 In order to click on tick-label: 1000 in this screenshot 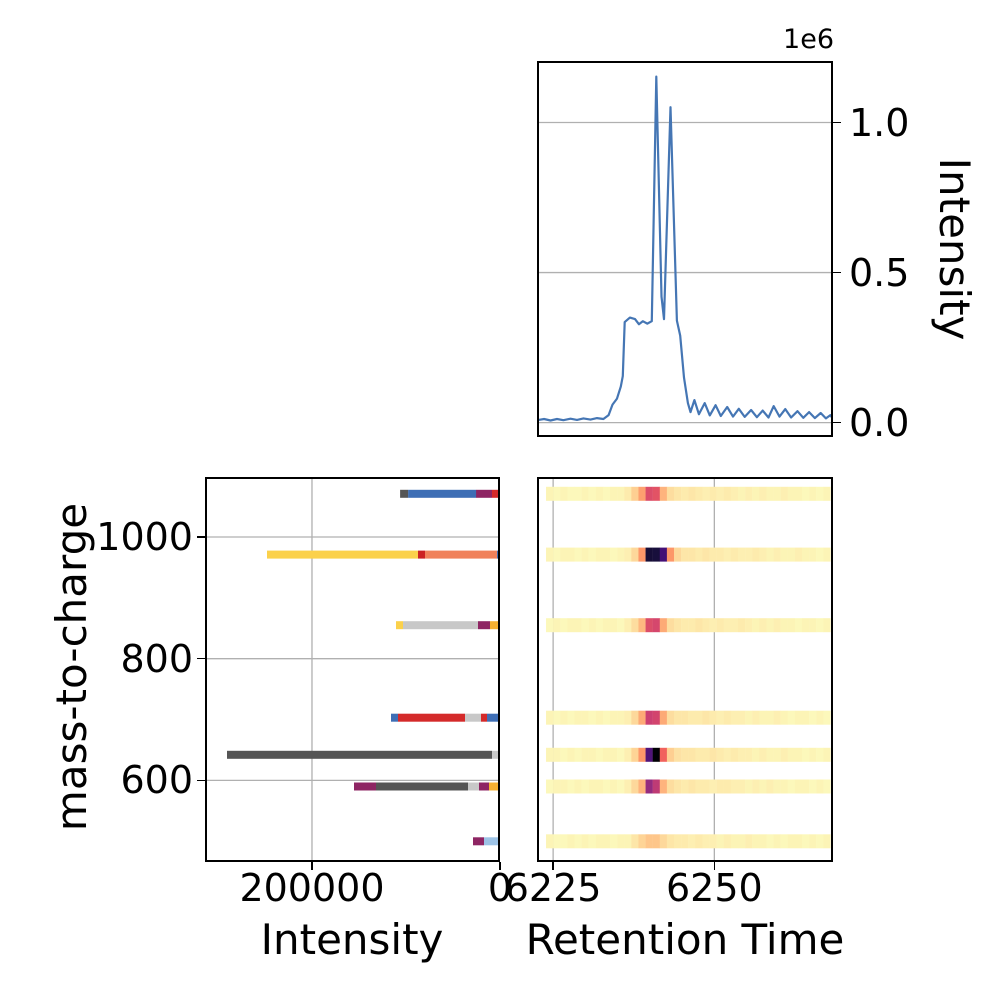, I will do `click(144, 536)`.